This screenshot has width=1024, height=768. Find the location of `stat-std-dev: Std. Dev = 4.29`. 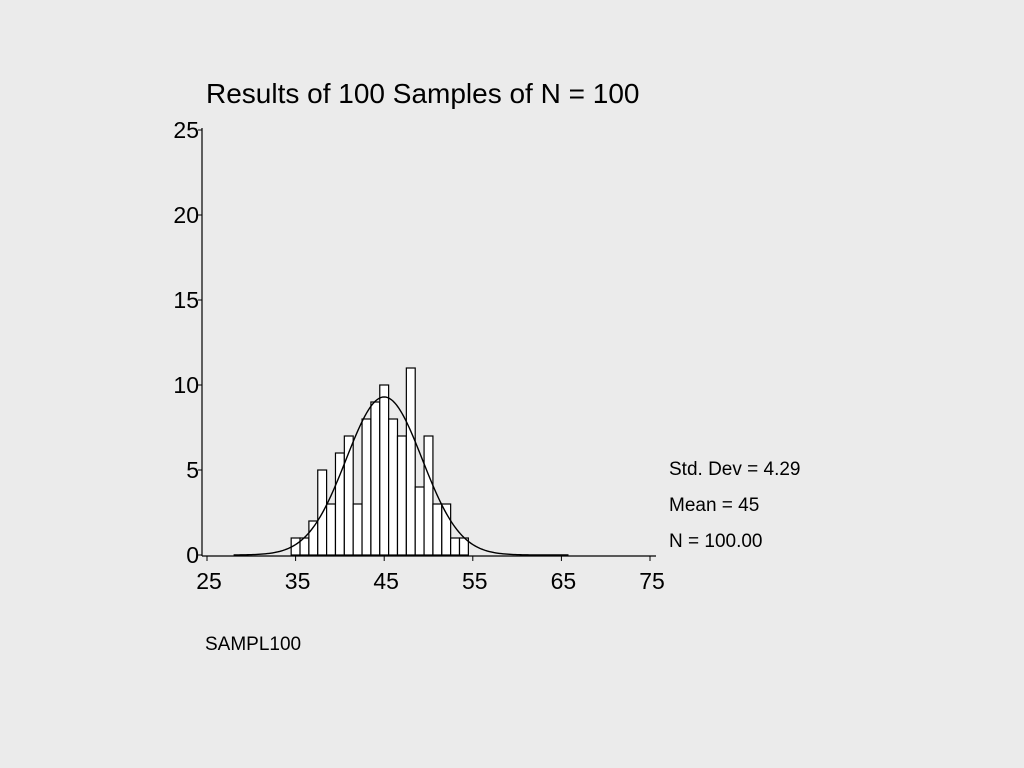

stat-std-dev: Std. Dev = 4.29 is located at coordinates (735, 469).